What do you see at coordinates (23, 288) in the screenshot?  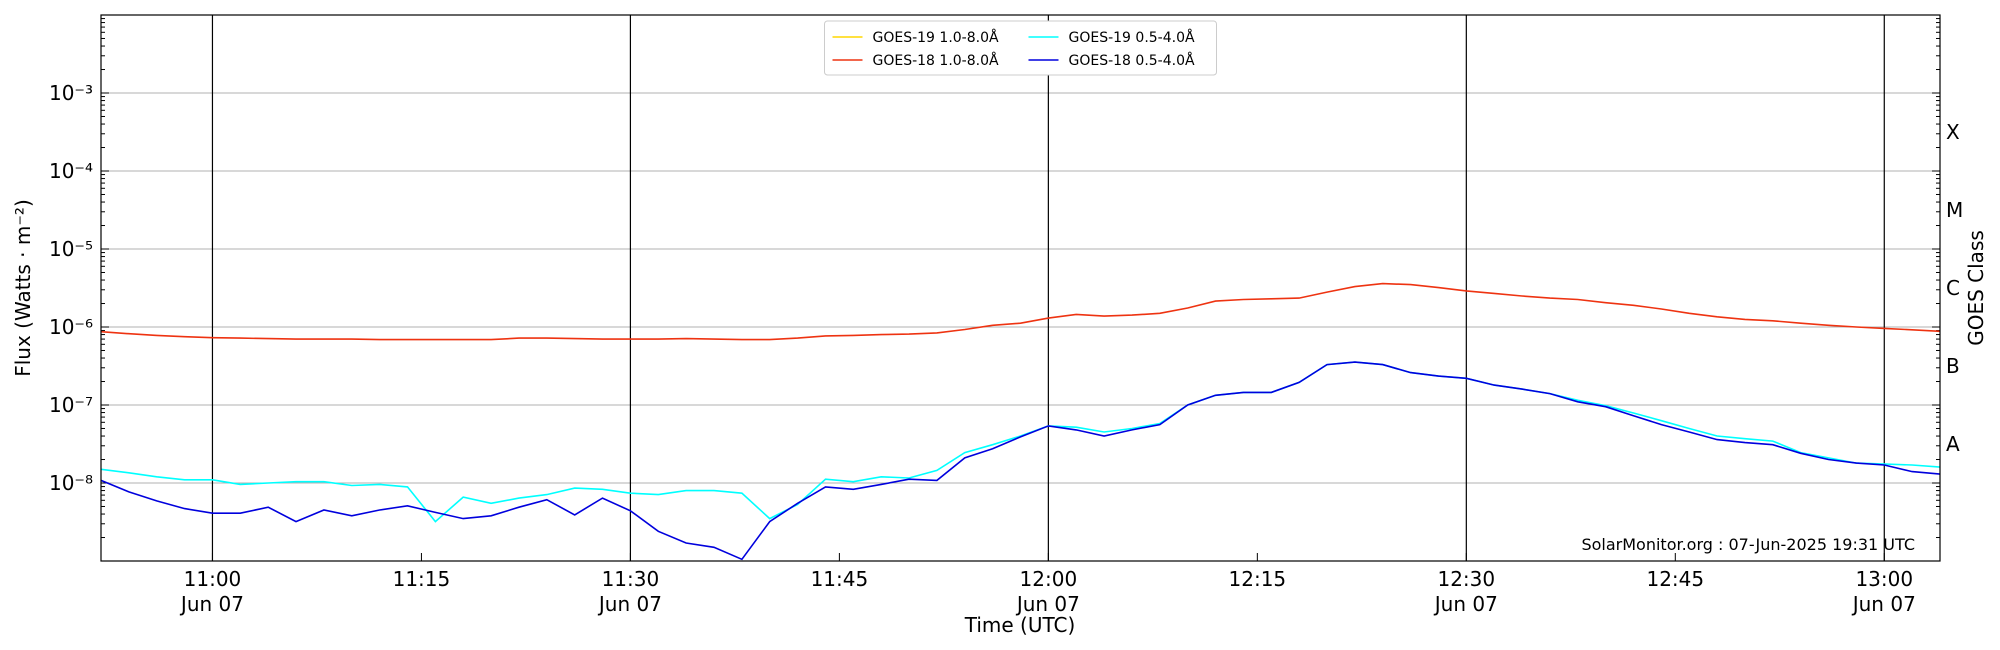 I see `y-axis-title: Flux (Watts · m⁻²)` at bounding box center [23, 288].